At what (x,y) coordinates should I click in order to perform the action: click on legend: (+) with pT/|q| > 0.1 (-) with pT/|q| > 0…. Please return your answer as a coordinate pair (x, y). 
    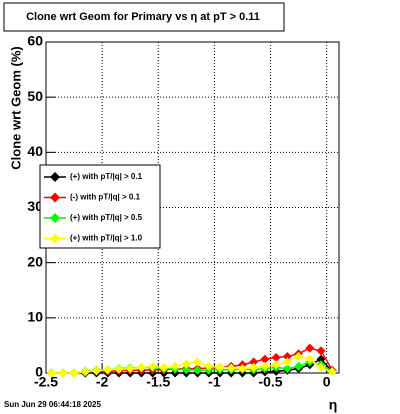
    Looking at the image, I should click on (100, 206).